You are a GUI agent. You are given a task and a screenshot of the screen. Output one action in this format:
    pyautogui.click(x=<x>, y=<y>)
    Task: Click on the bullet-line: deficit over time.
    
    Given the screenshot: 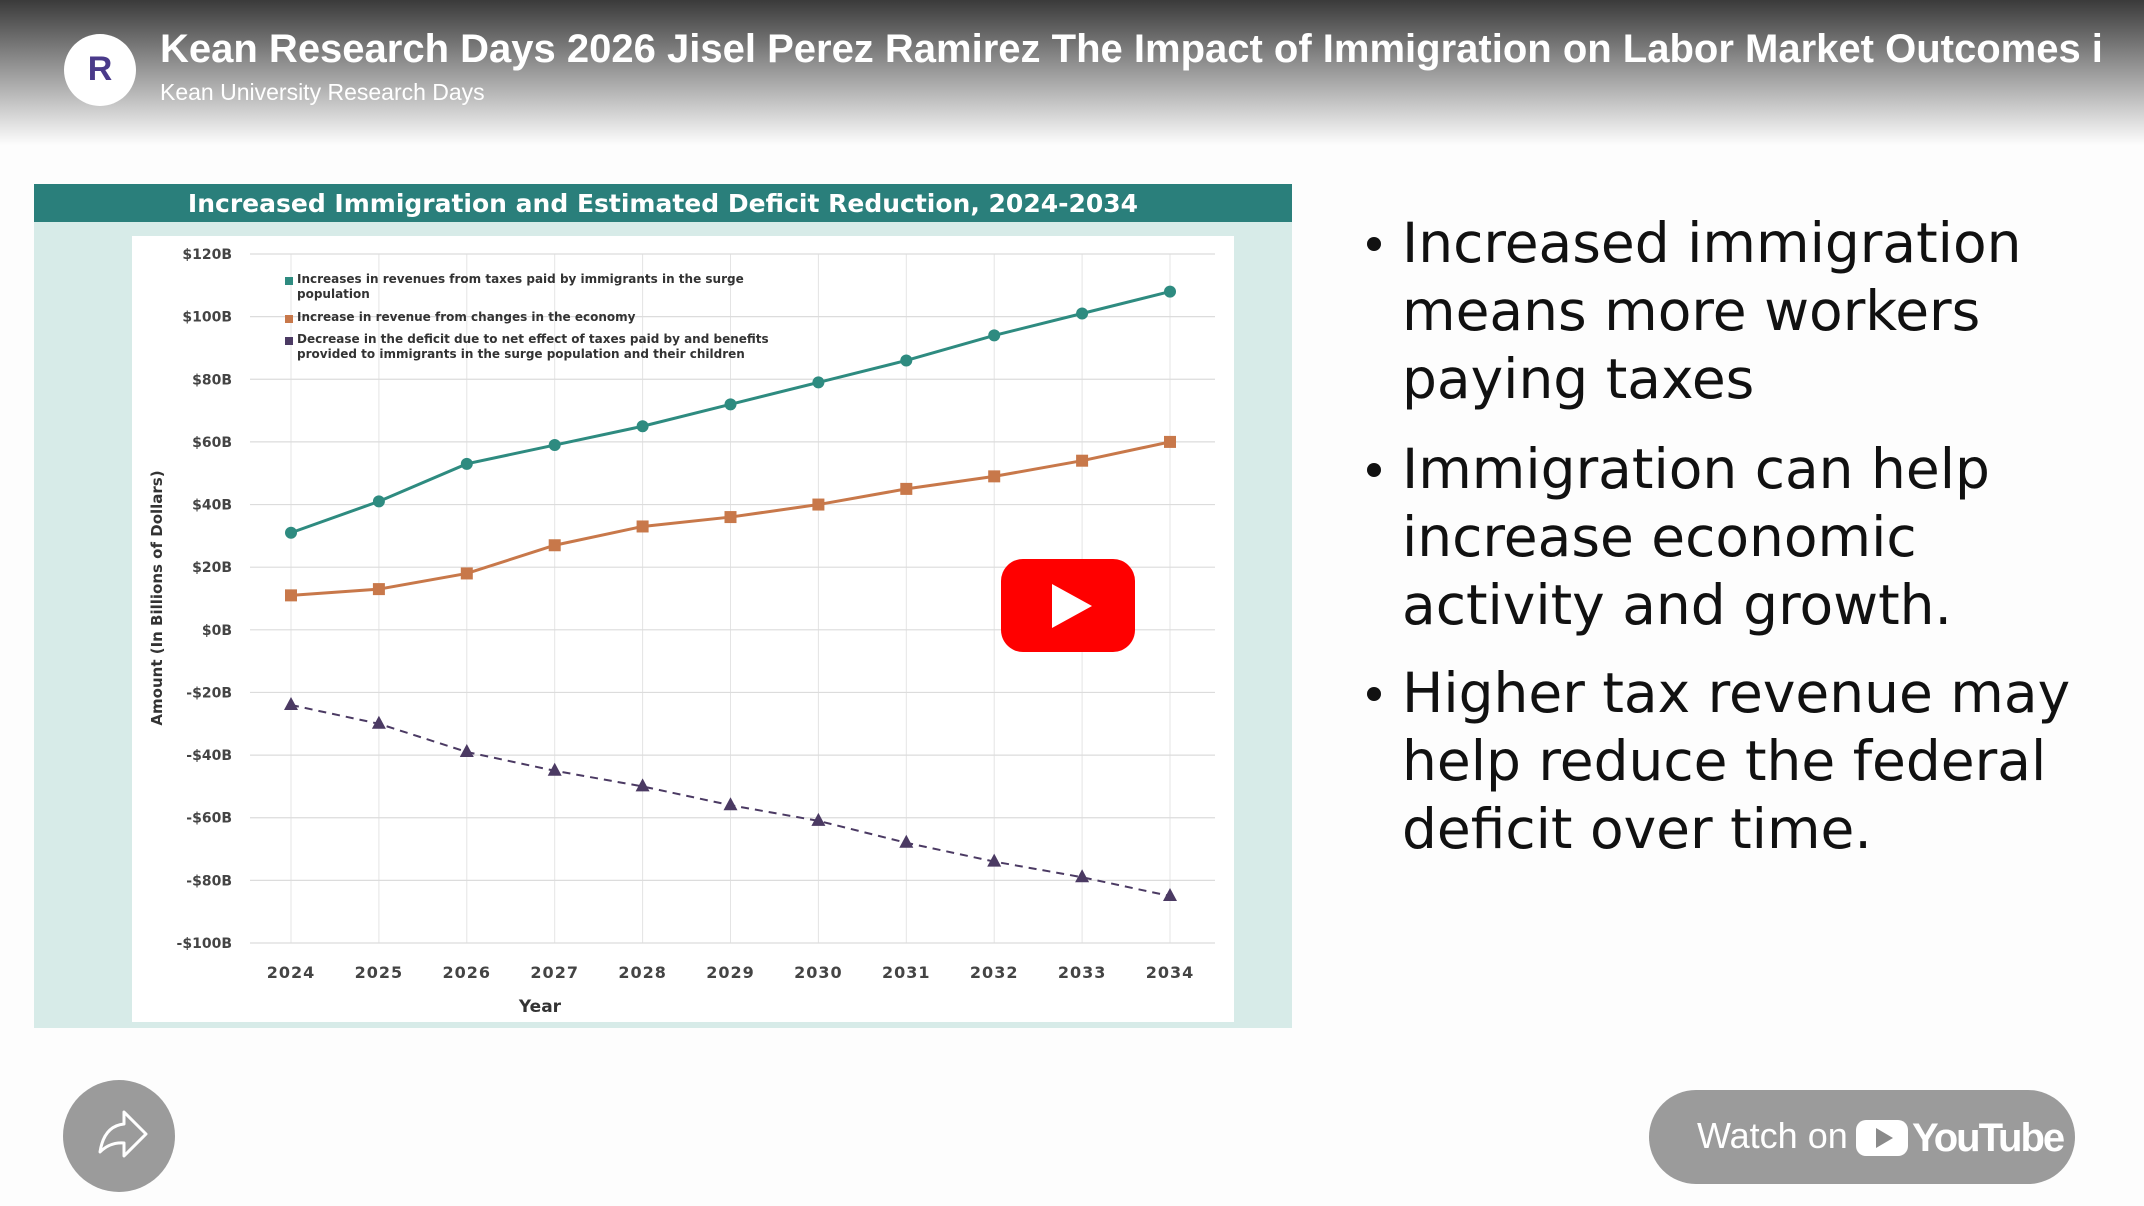 What is the action you would take?
    pyautogui.click(x=1637, y=829)
    